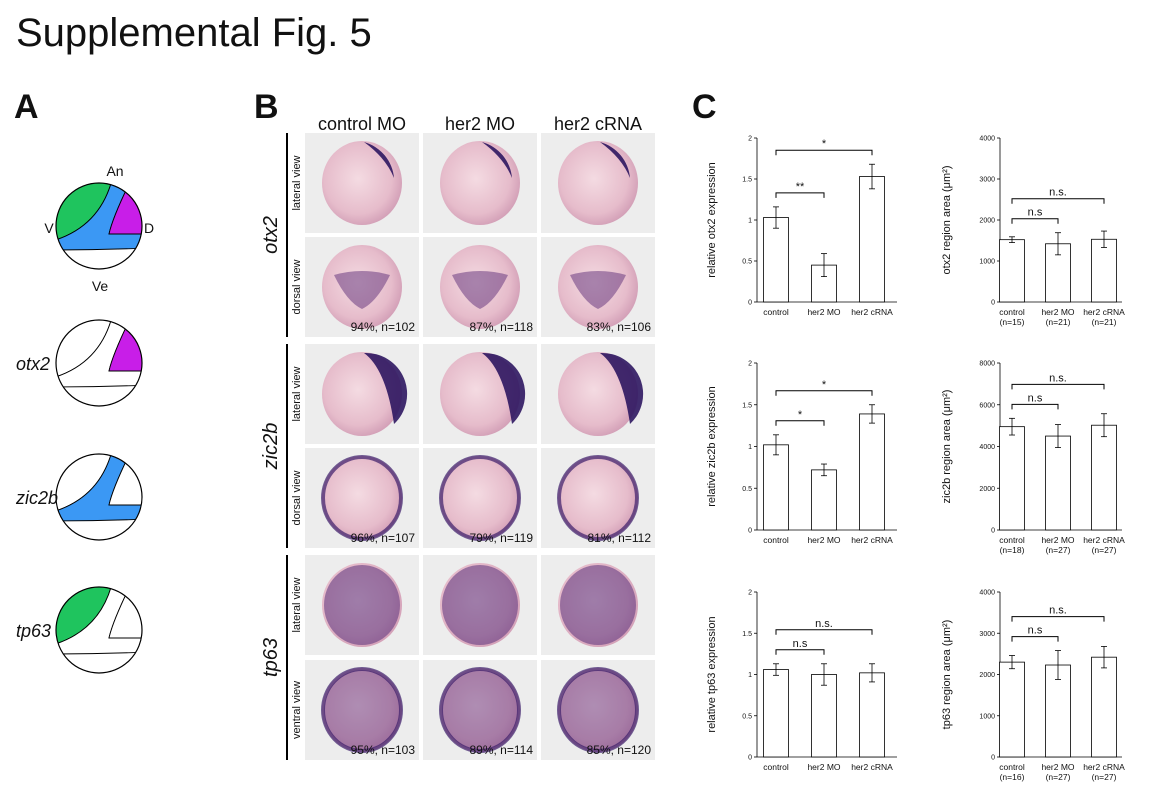 Image resolution: width=1154 pixels, height=794 pixels. What do you see at coordinates (100, 286) in the screenshot?
I see `orientation-label: Ve` at bounding box center [100, 286].